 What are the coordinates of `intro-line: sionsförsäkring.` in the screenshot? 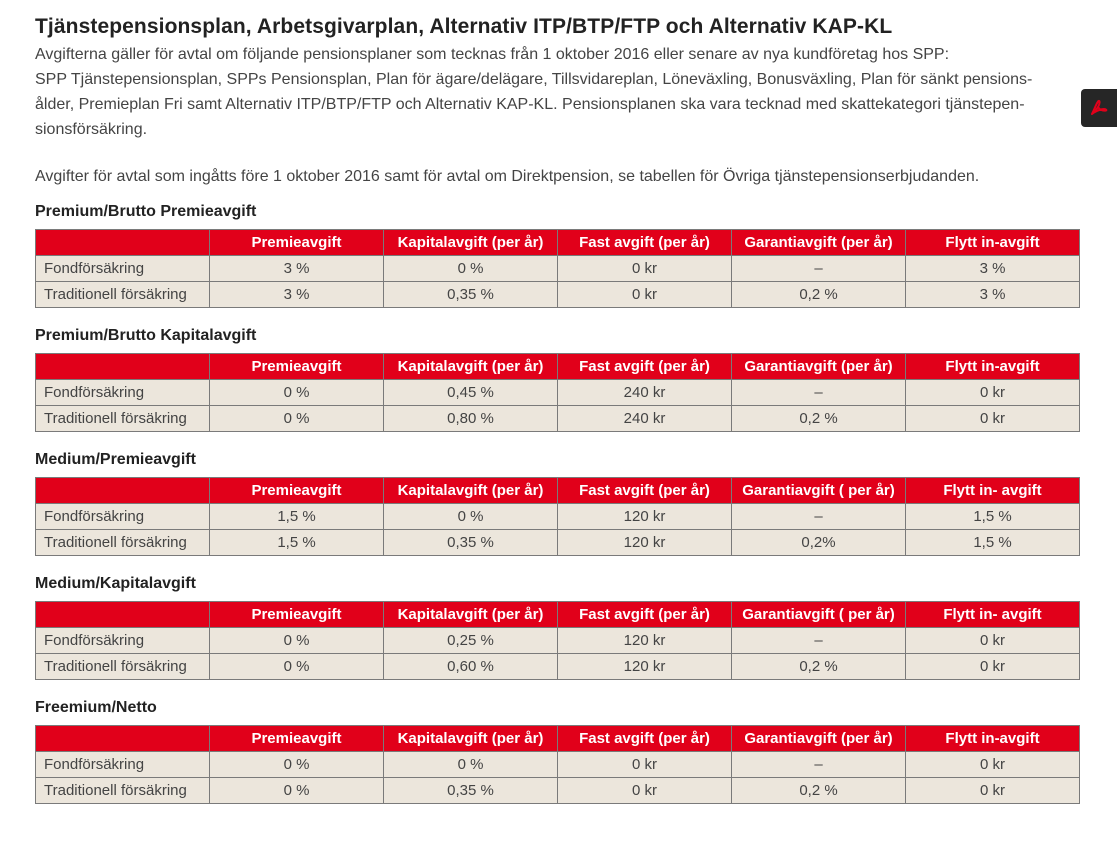 It's located at (91, 129).